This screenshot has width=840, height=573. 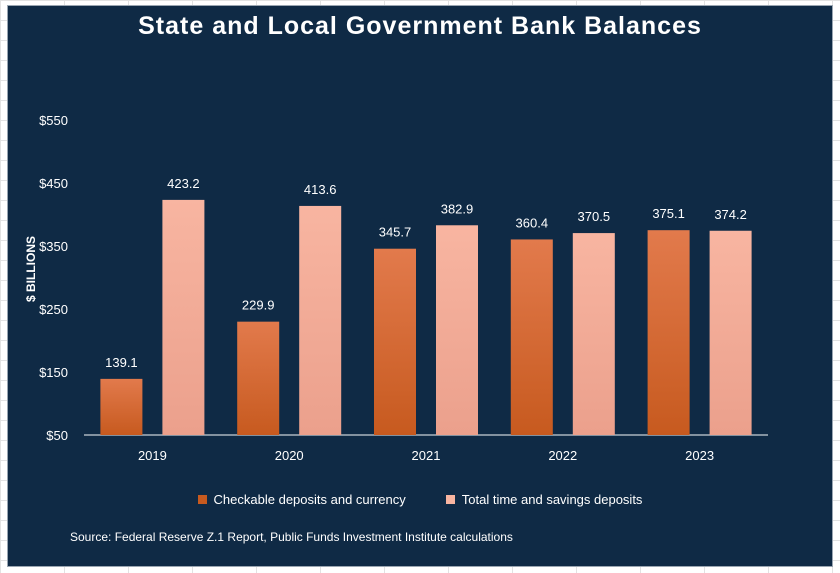 I want to click on data-label-checkable-2019: 139.1, so click(x=121, y=362).